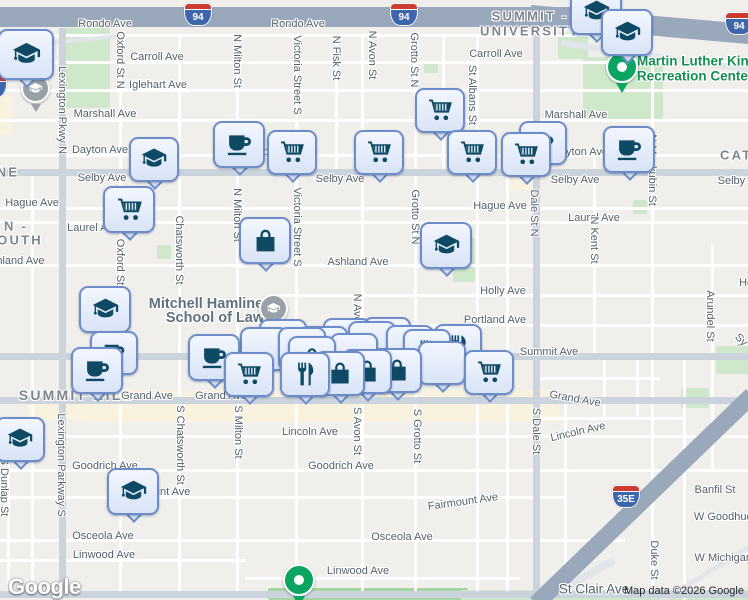  What do you see at coordinates (58, 409) in the screenshot?
I see `commercial-zone` at bounding box center [58, 409].